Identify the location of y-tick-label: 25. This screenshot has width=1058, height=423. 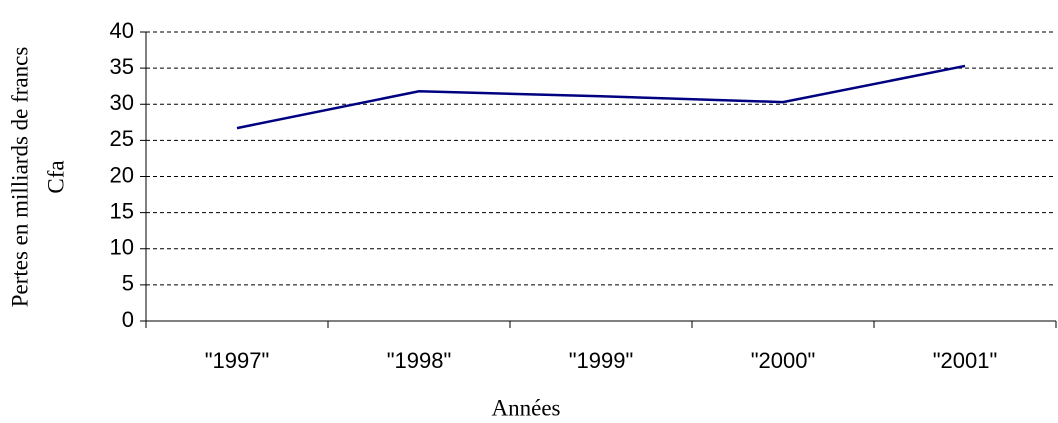
(122, 138).